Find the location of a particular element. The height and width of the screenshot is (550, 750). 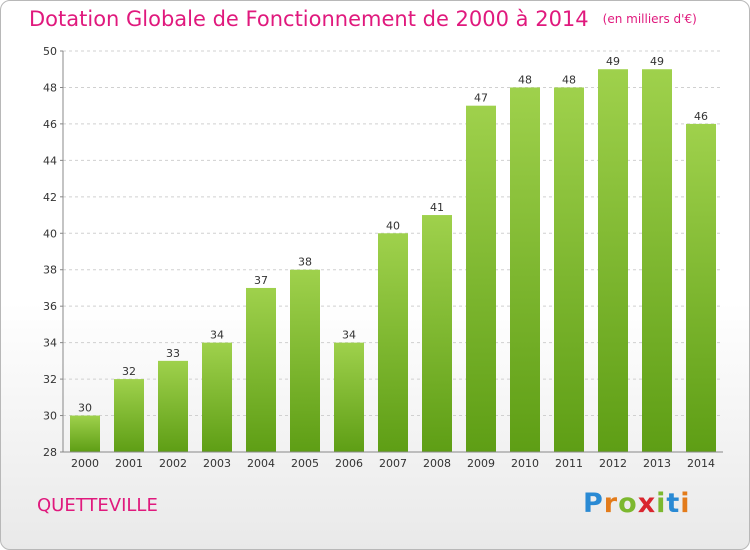

y-tick-label: 28 is located at coordinates (50, 452).